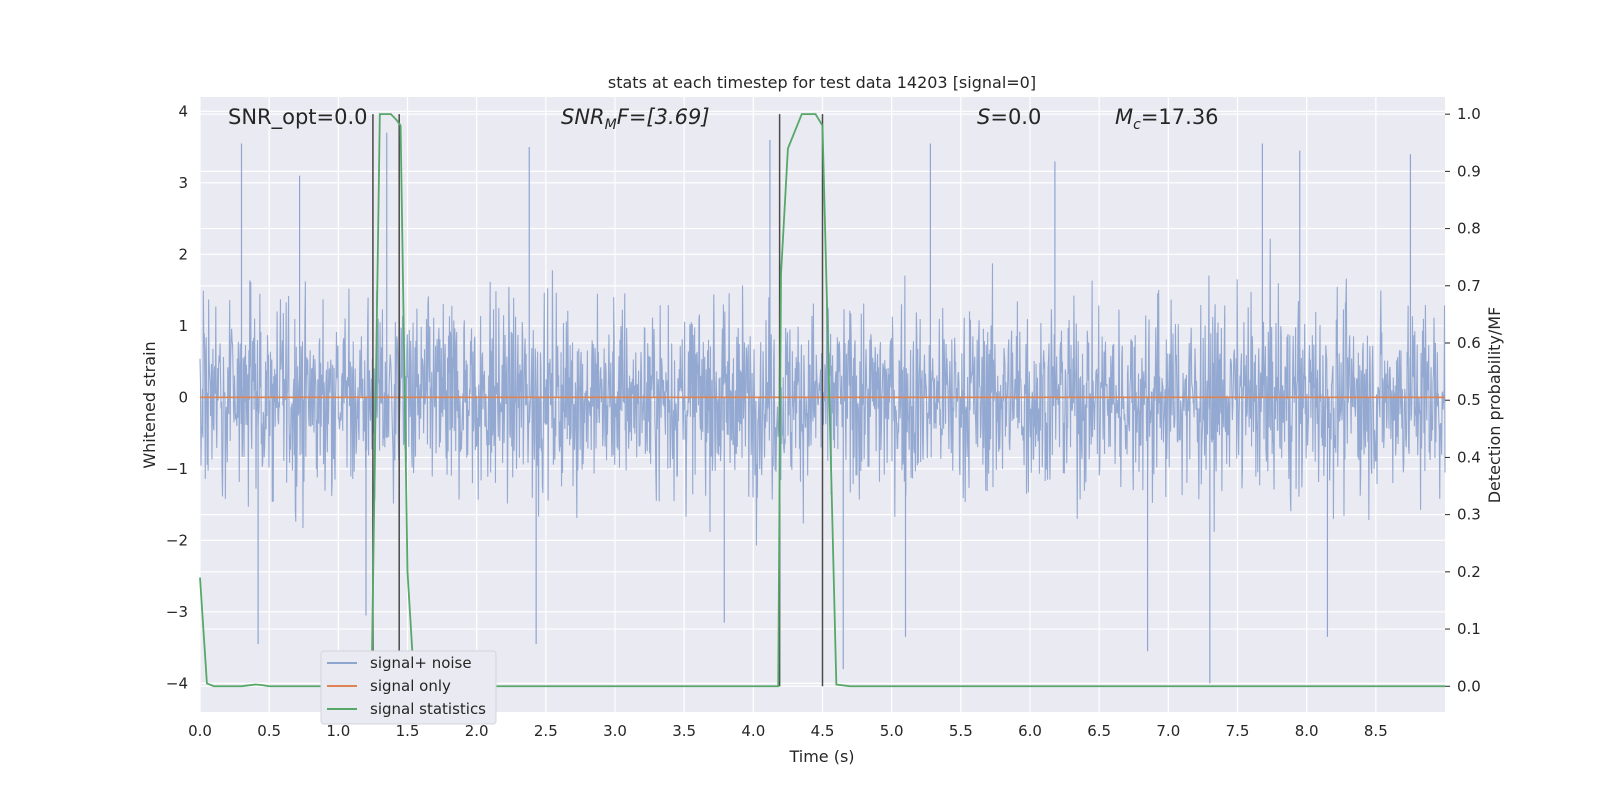  I want to click on y-tick-label: 3, so click(183, 183).